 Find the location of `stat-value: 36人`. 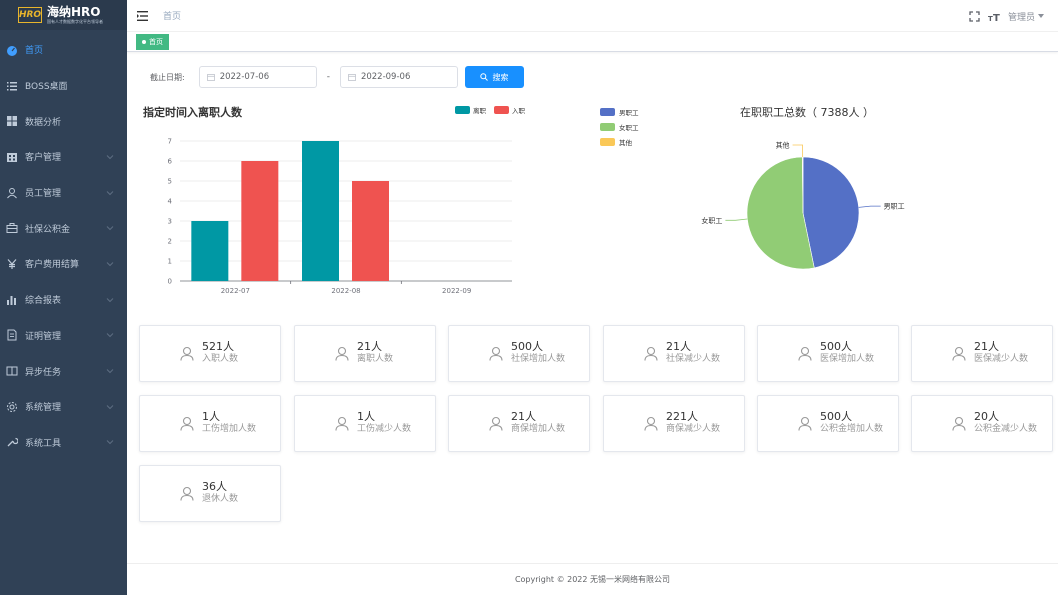

stat-value: 36人 is located at coordinates (214, 486).